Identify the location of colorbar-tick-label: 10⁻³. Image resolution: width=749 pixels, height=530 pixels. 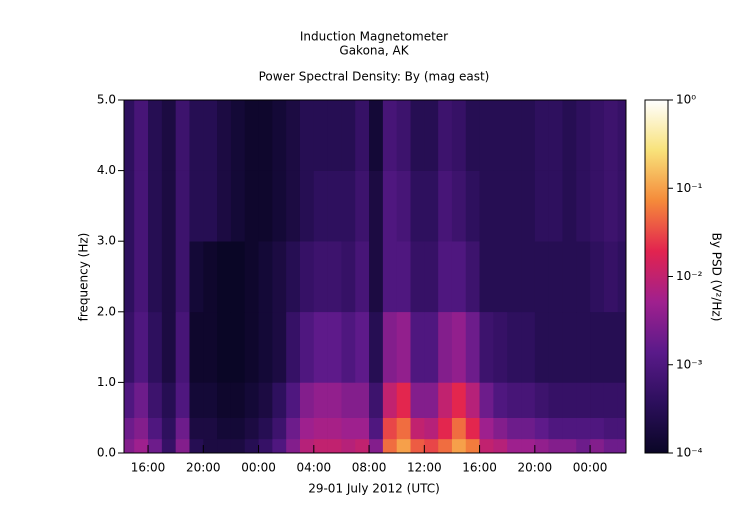
(689, 364).